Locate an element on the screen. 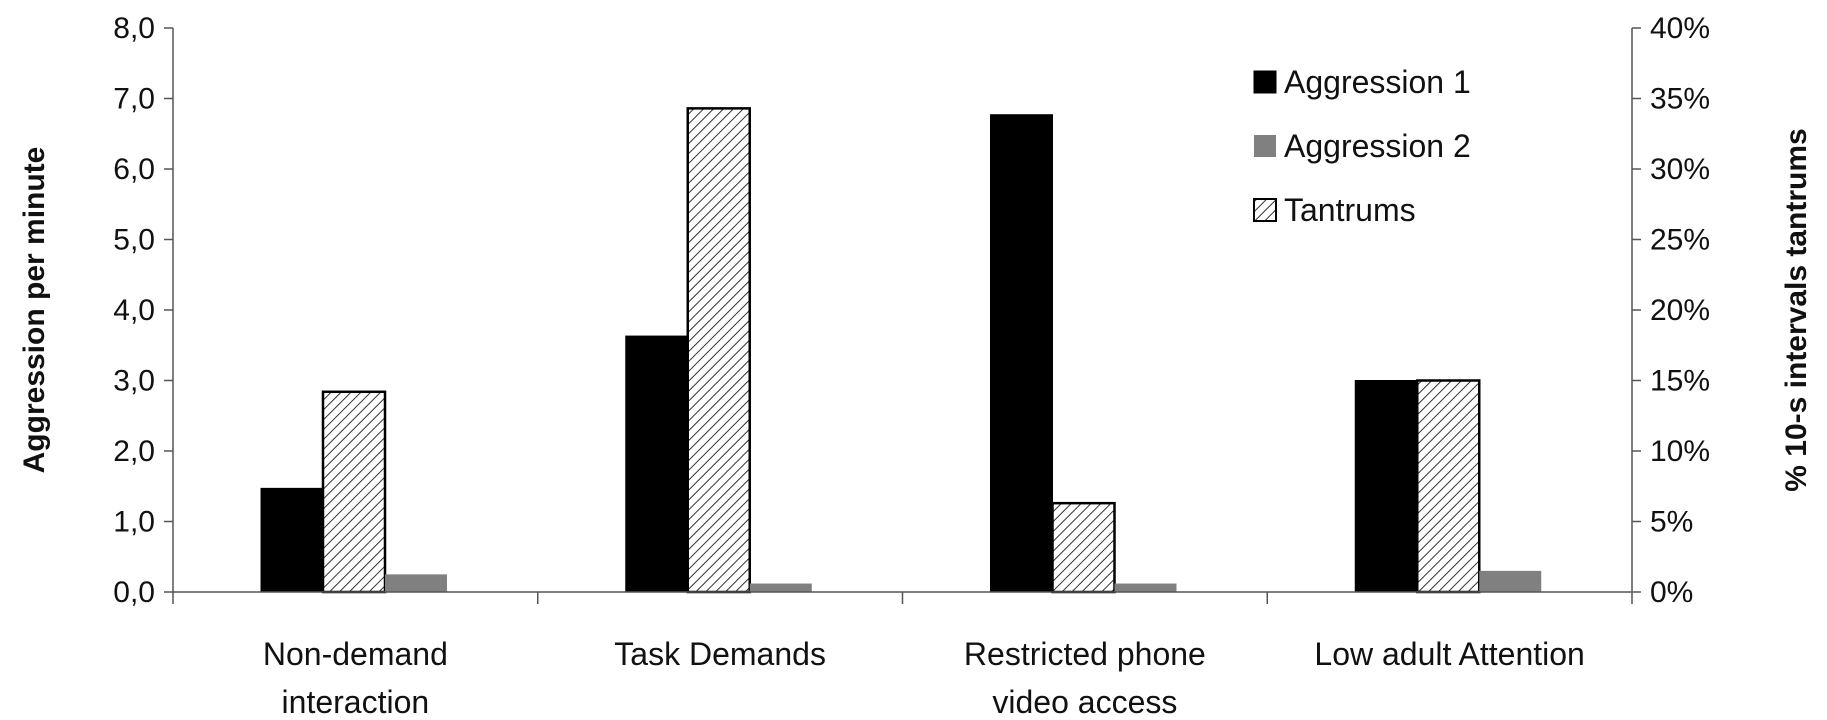  legend-label: Tantrums is located at coordinates (1350, 210).